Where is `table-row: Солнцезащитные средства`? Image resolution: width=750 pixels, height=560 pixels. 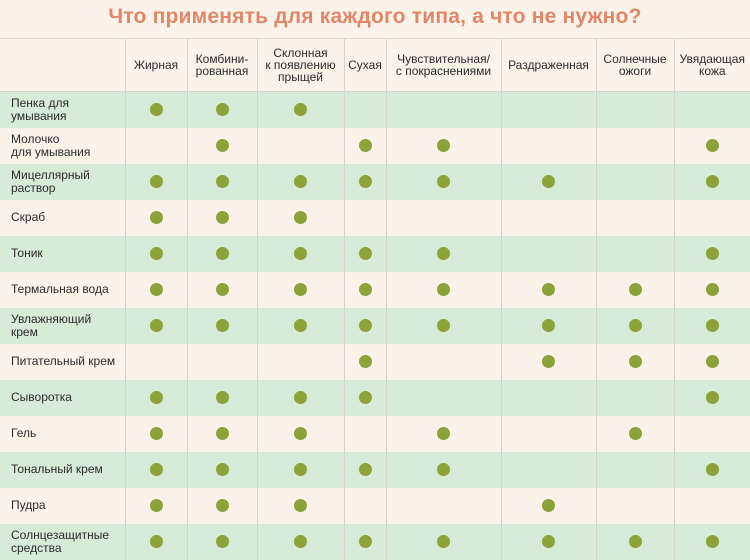 table-row: Солнцезащитные средства is located at coordinates (375, 541).